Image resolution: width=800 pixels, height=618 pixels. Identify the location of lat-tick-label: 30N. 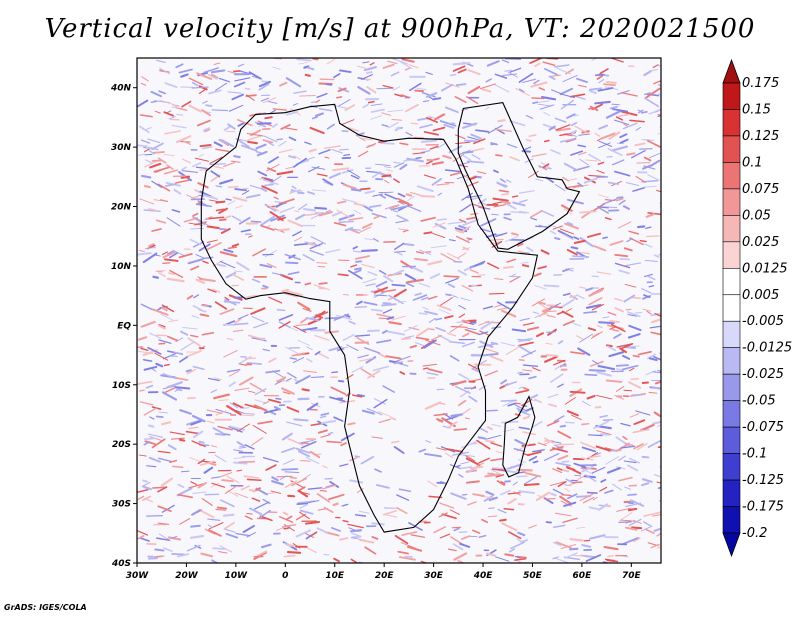
(121, 148).